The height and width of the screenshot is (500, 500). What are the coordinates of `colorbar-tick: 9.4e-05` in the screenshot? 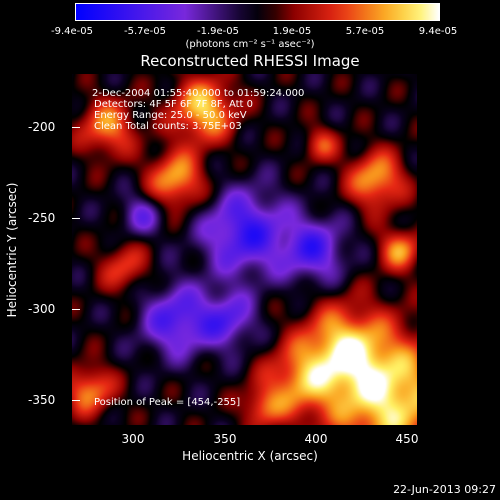 It's located at (438, 31).